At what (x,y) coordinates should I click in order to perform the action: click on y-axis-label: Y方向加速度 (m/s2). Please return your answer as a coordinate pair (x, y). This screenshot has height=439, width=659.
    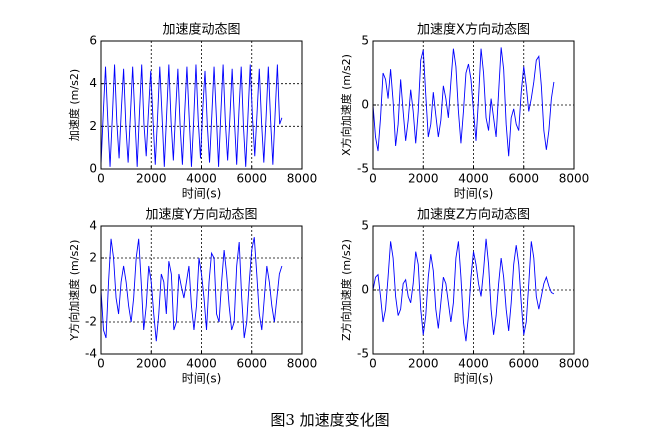
    Looking at the image, I should click on (74, 291).